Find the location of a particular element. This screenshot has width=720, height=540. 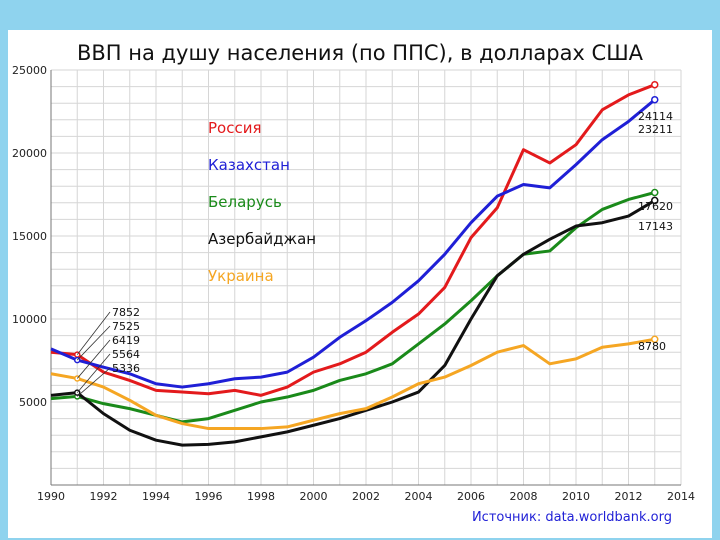

y-tick-label: 20000 is located at coordinates (29, 153).